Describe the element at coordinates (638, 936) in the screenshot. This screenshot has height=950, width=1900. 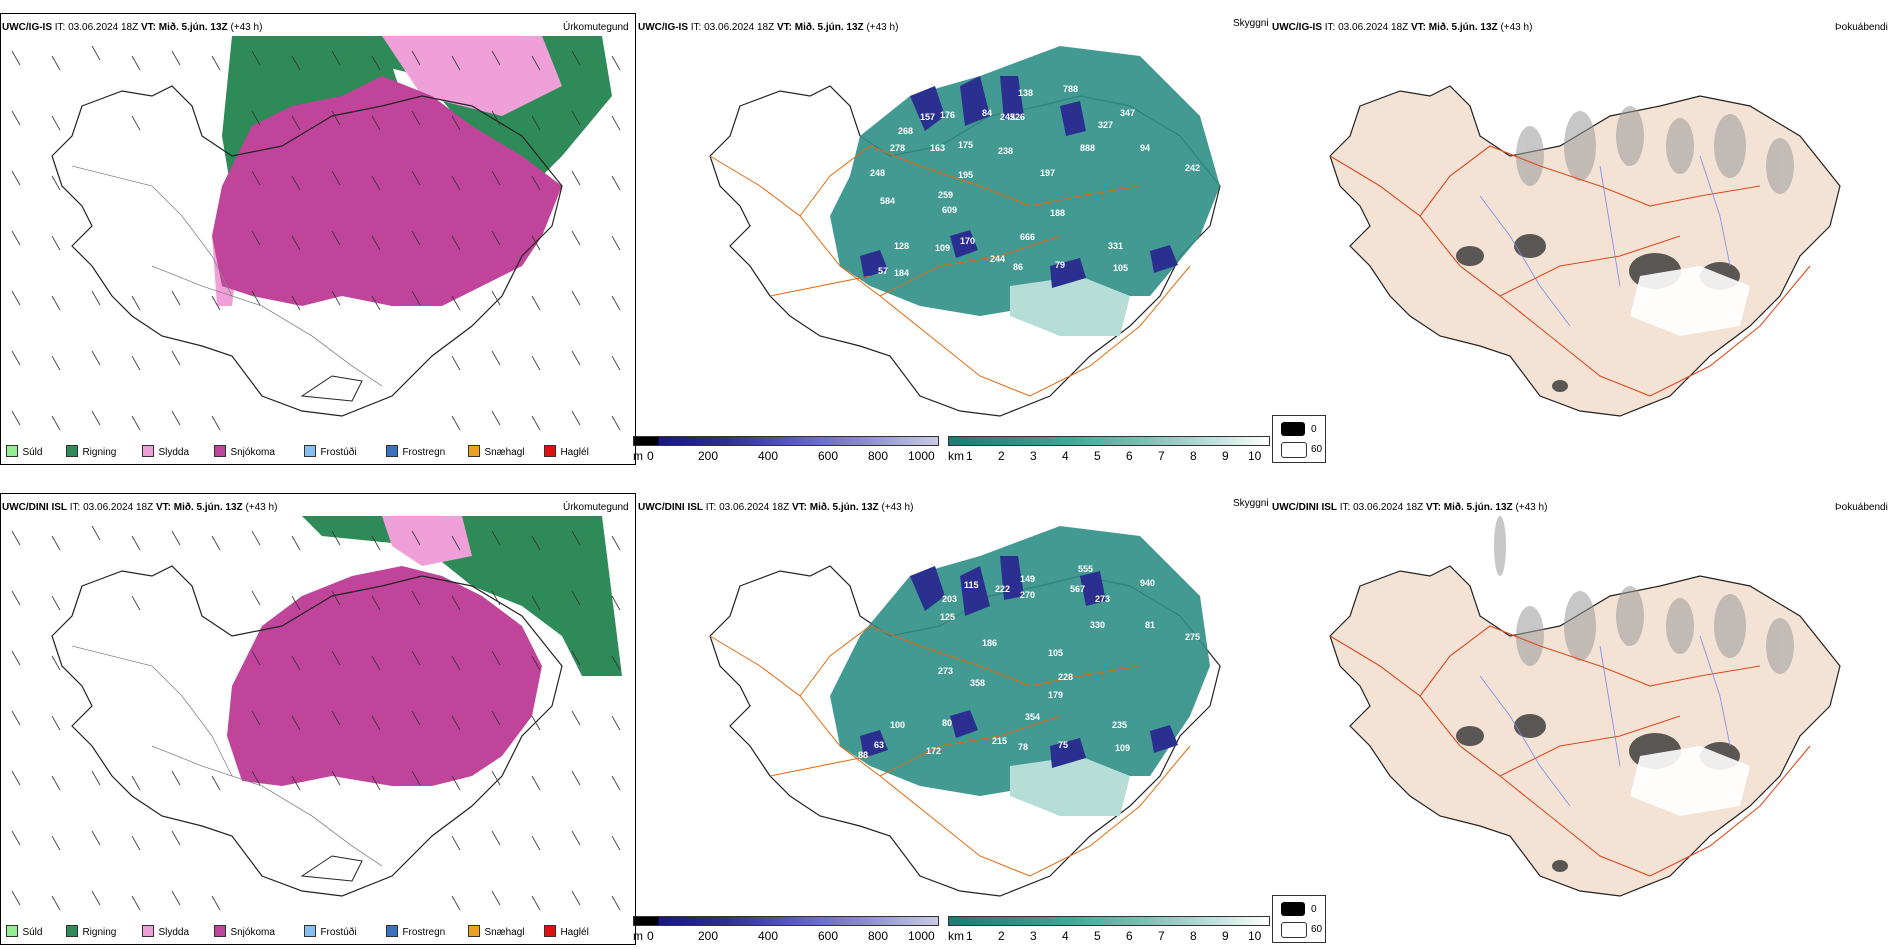
I see `colorbar-unit: m` at that location.